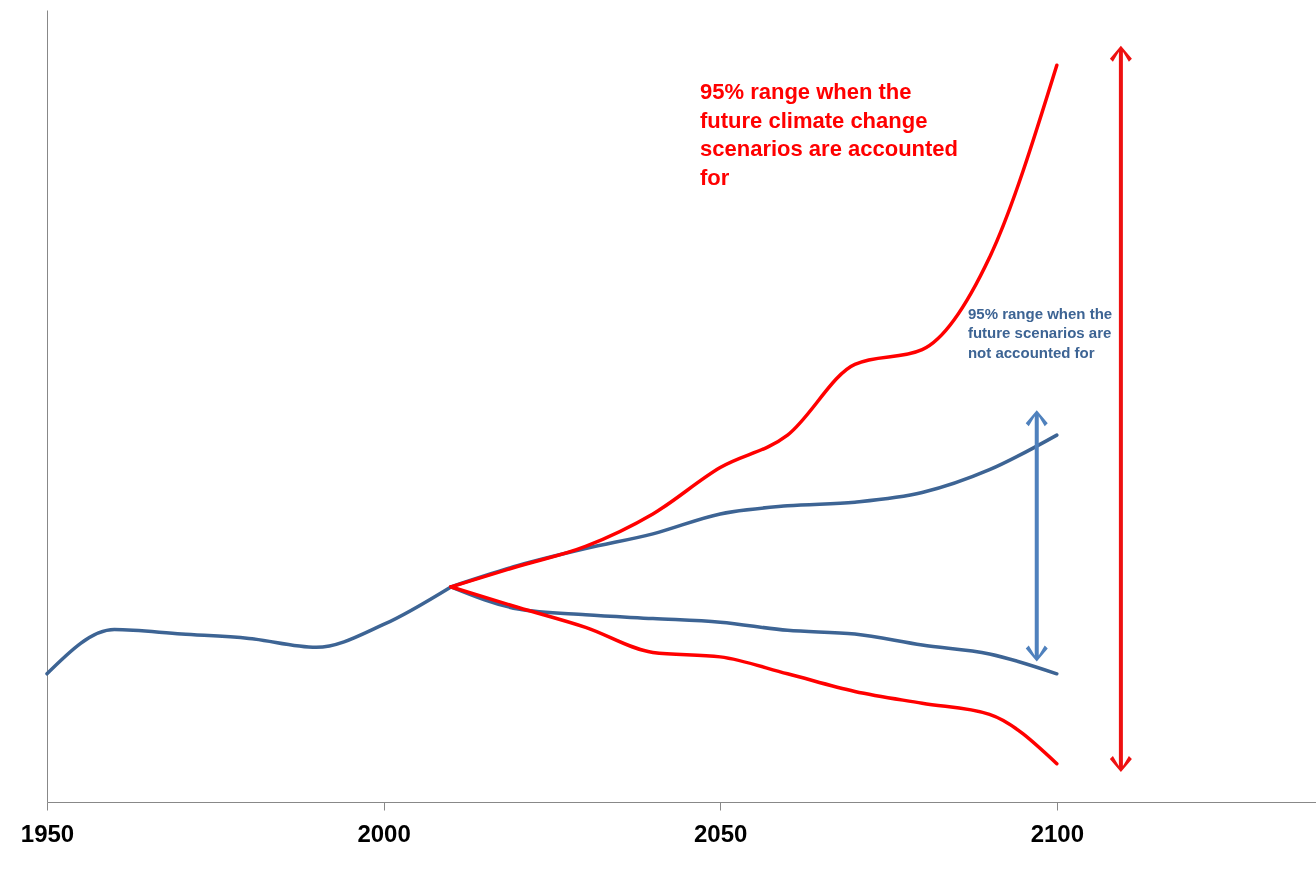 This screenshot has height=870, width=1316. Describe the element at coordinates (829, 134) in the screenshot. I see `annotation: 95% range when the future climate change scenarios are accounted for` at that location.